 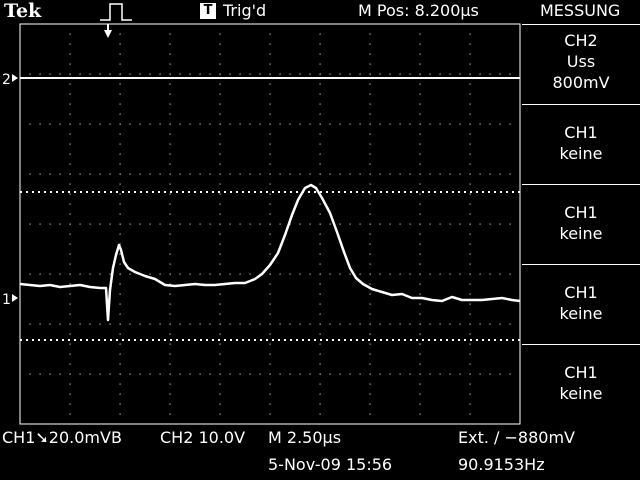 I want to click on menu-button-value: 800mV, so click(x=581, y=82).